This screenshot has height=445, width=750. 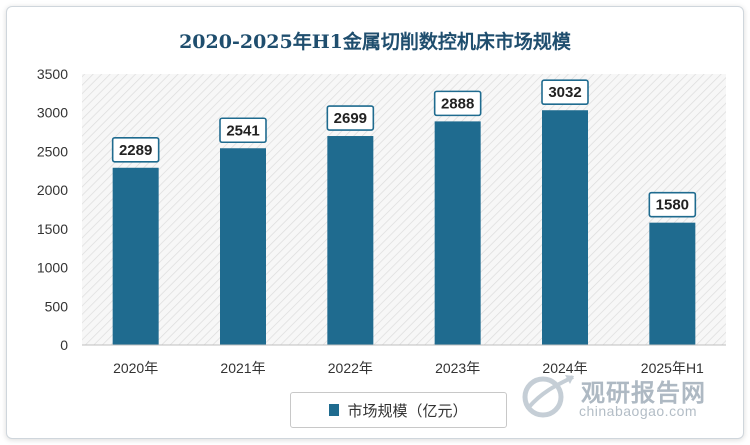 I want to click on legend: 市场规模（亿元）, so click(x=398, y=410).